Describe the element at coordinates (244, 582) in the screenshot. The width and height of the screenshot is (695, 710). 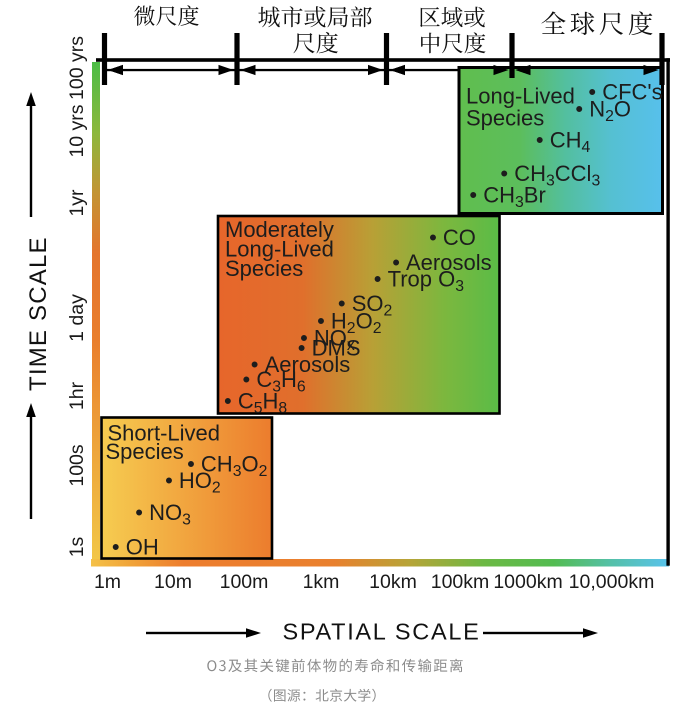
I see `svg-text: 100m` at that location.